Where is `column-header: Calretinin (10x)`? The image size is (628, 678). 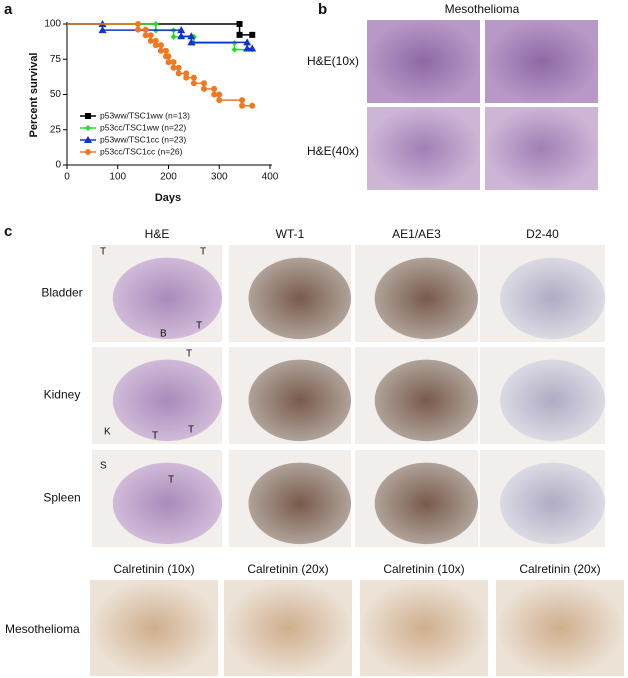
column-header: Calretinin (10x) is located at coordinates (423, 569).